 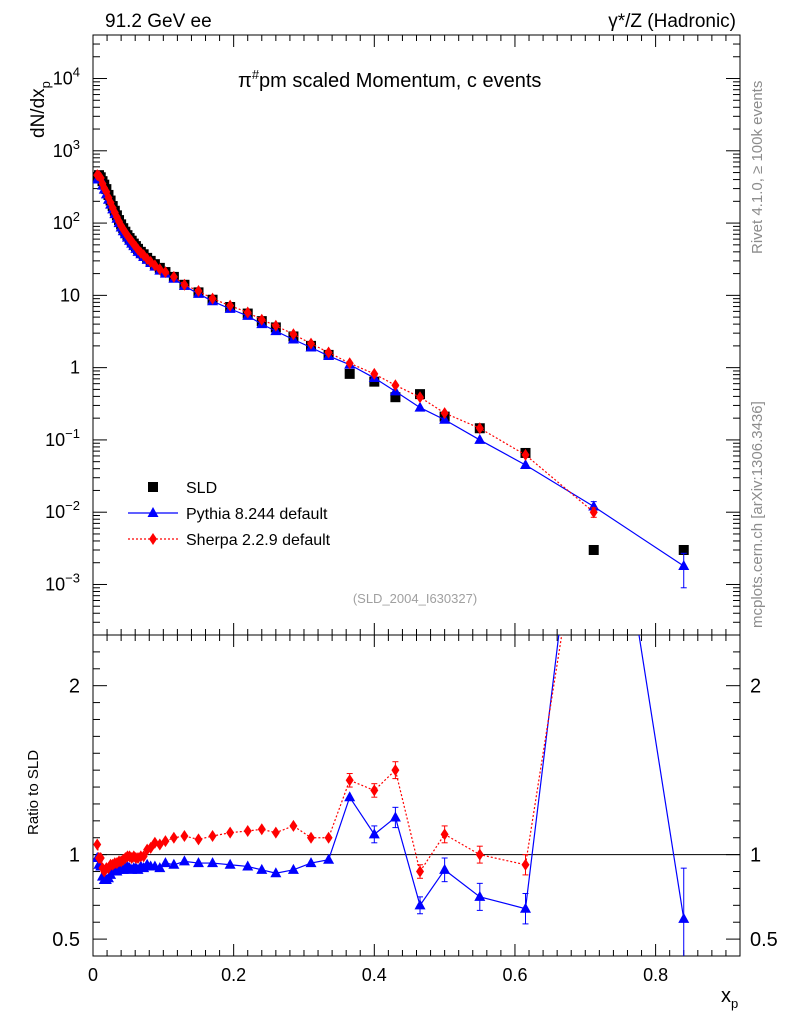 I want to click on y-tick-label: 10⁻¹, so click(x=62, y=438).